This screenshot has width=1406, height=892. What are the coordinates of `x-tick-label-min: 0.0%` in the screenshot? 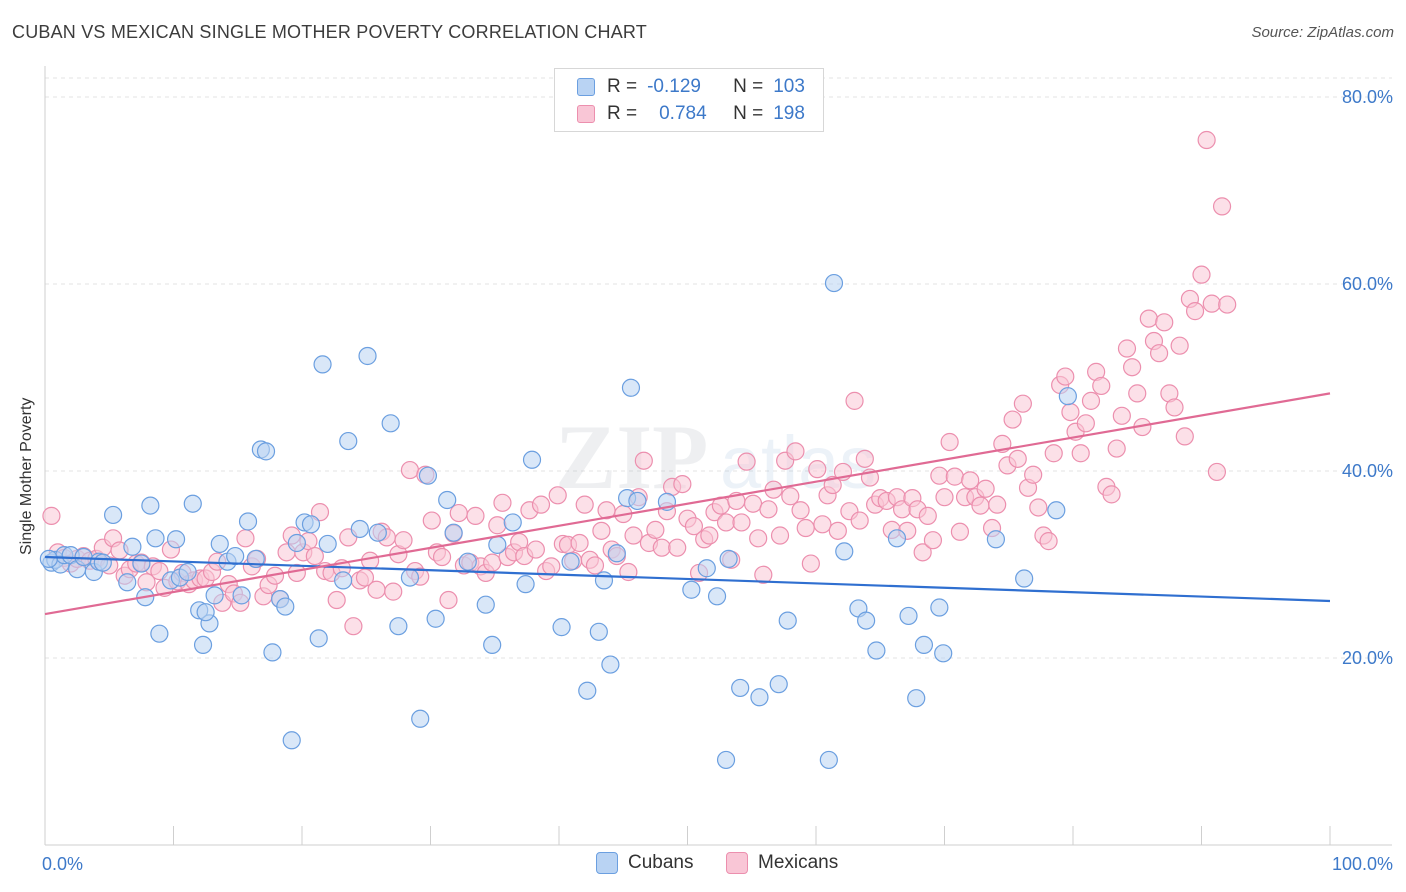 It's located at (62, 864).